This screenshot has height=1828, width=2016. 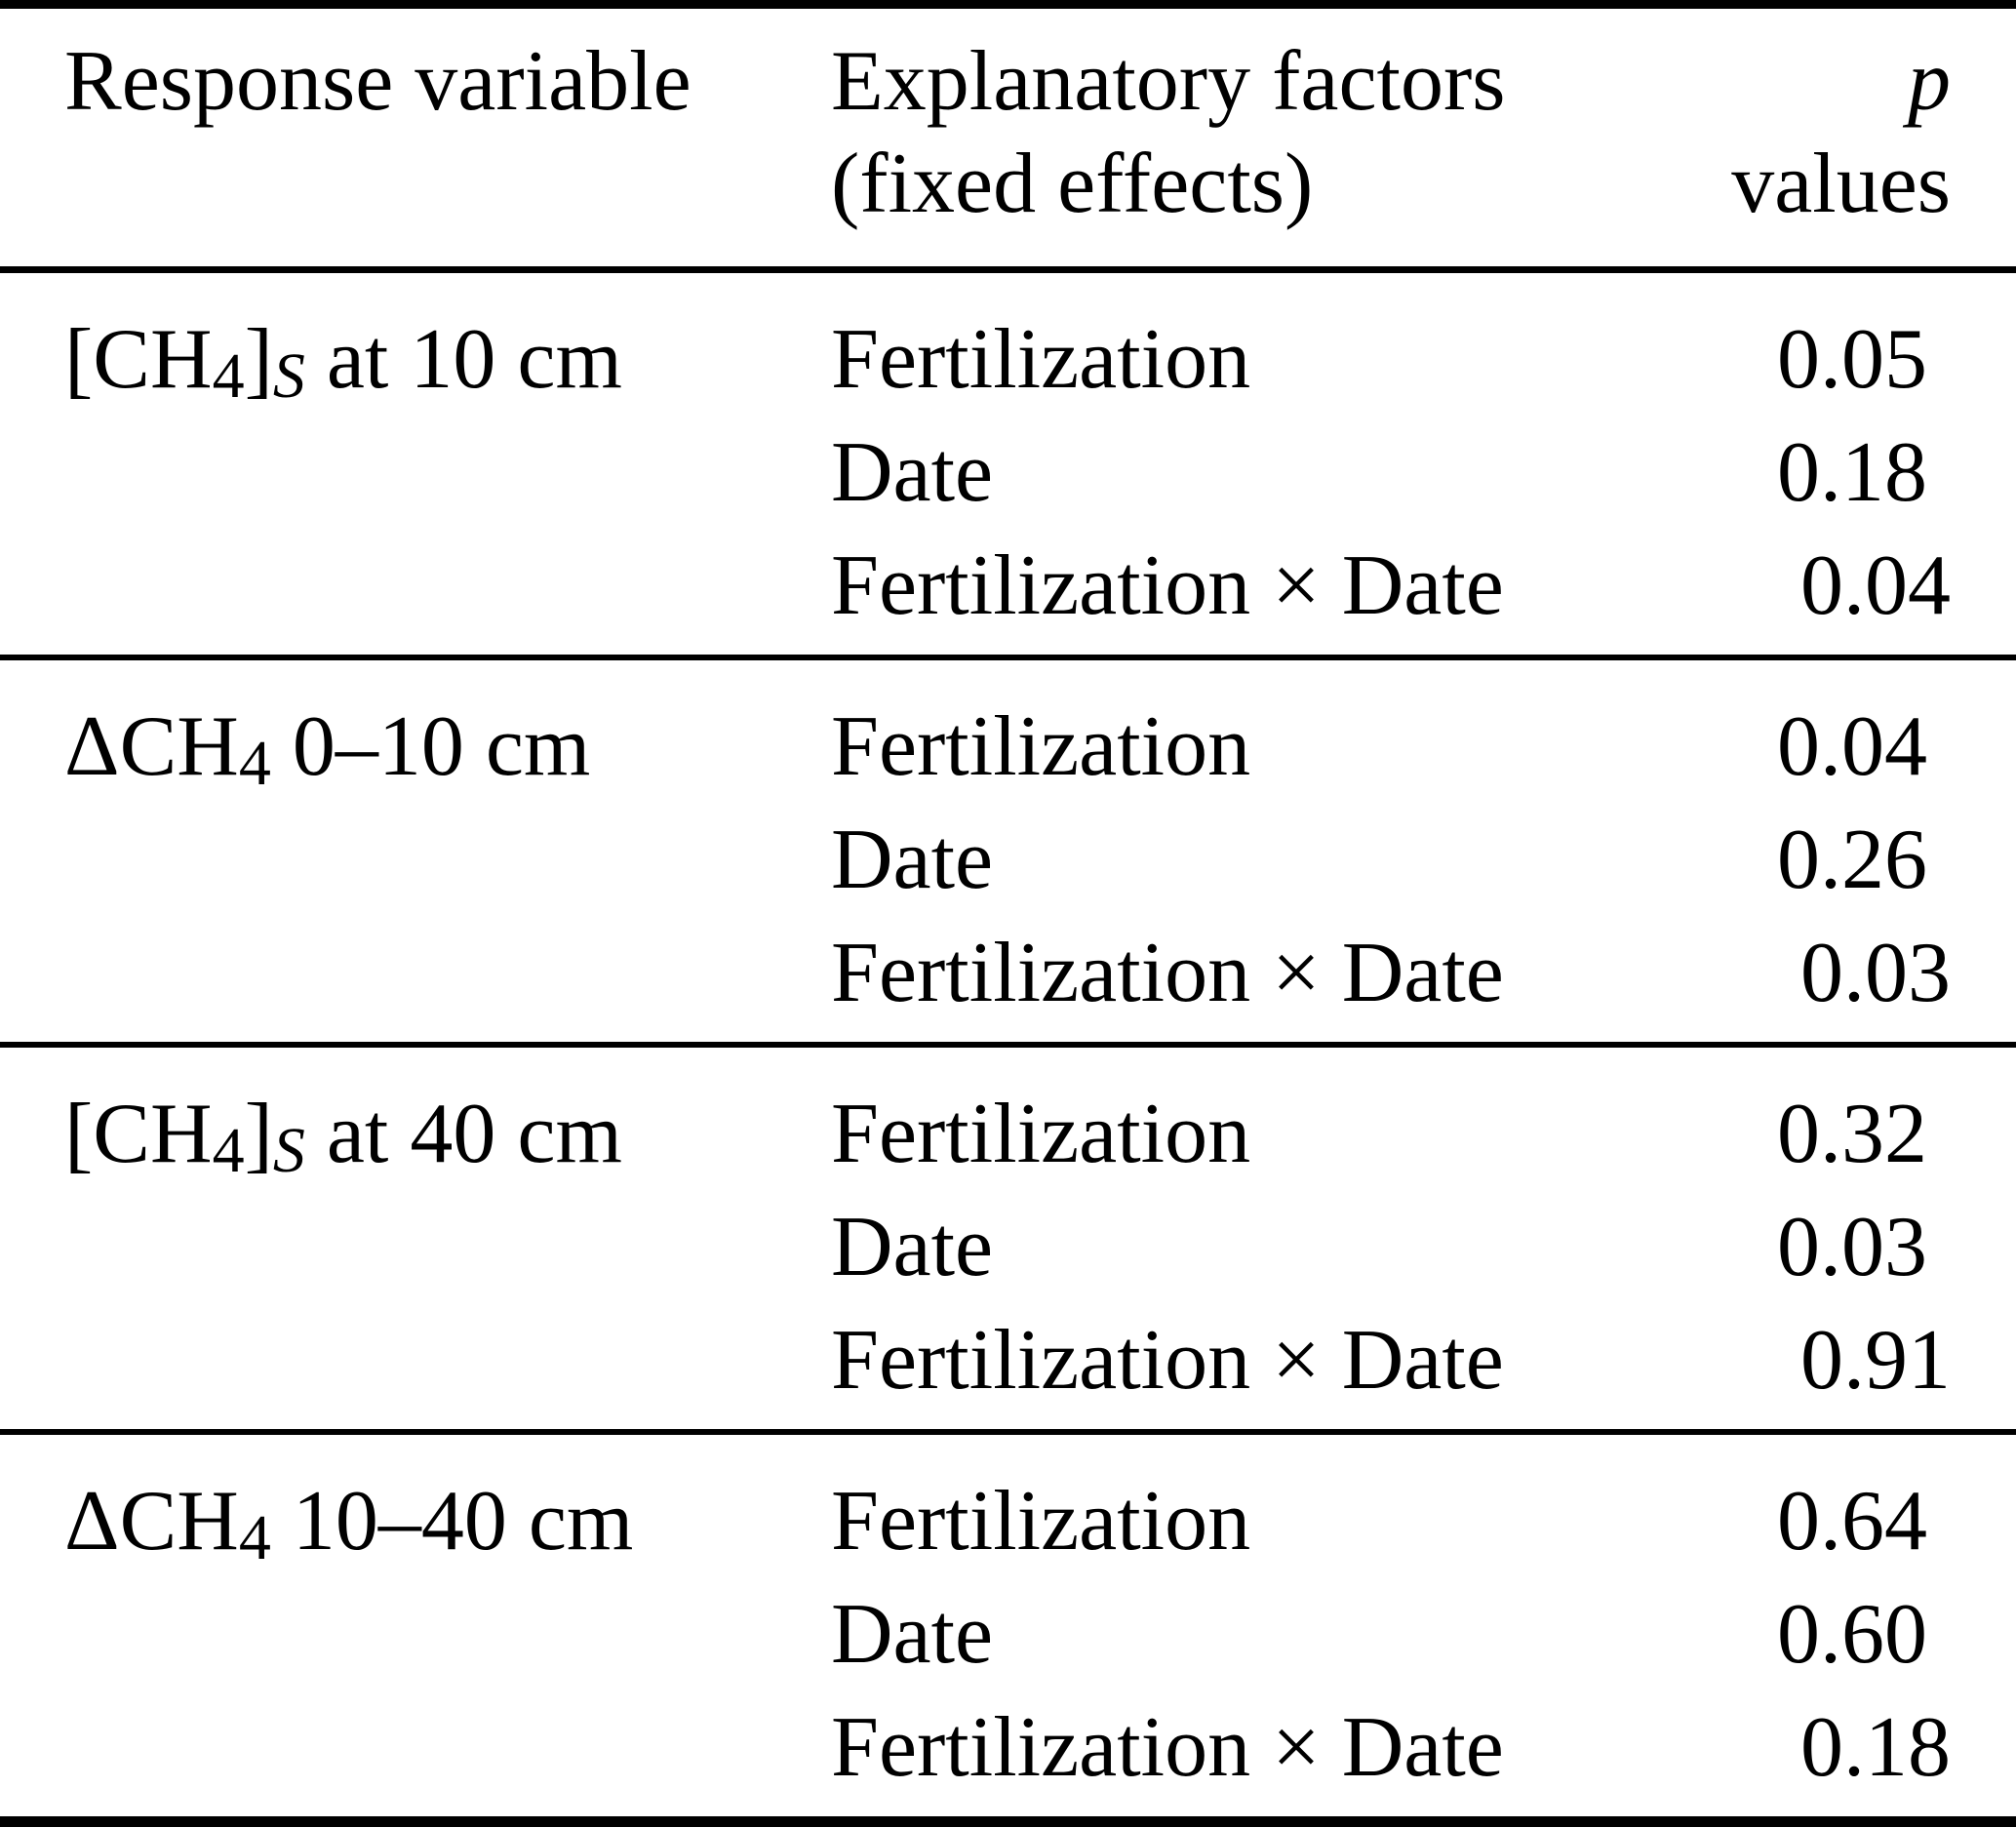 What do you see at coordinates (447, 1247) in the screenshot?
I see `response-variable-cell: [CH4]S at 40 cm` at bounding box center [447, 1247].